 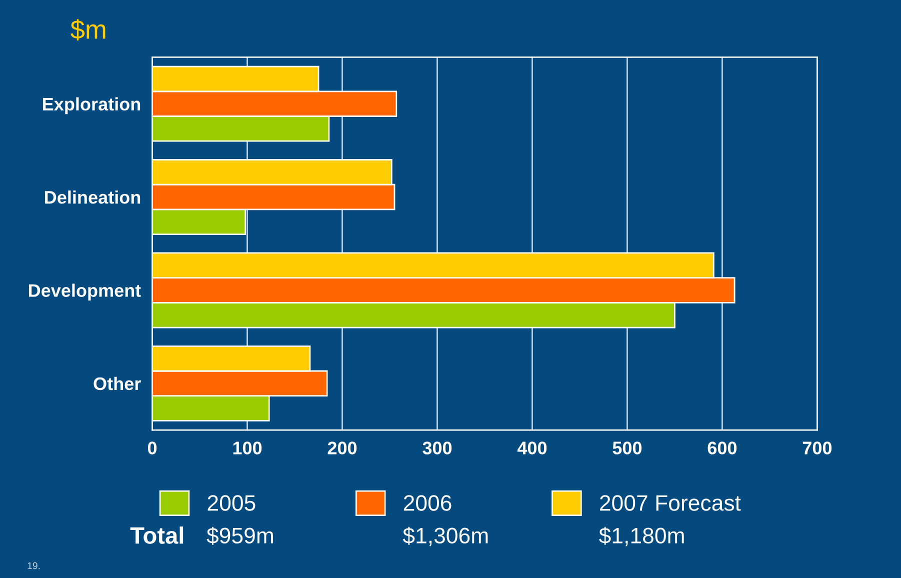 What do you see at coordinates (445, 536) in the screenshot?
I see `text: $1,306m` at bounding box center [445, 536].